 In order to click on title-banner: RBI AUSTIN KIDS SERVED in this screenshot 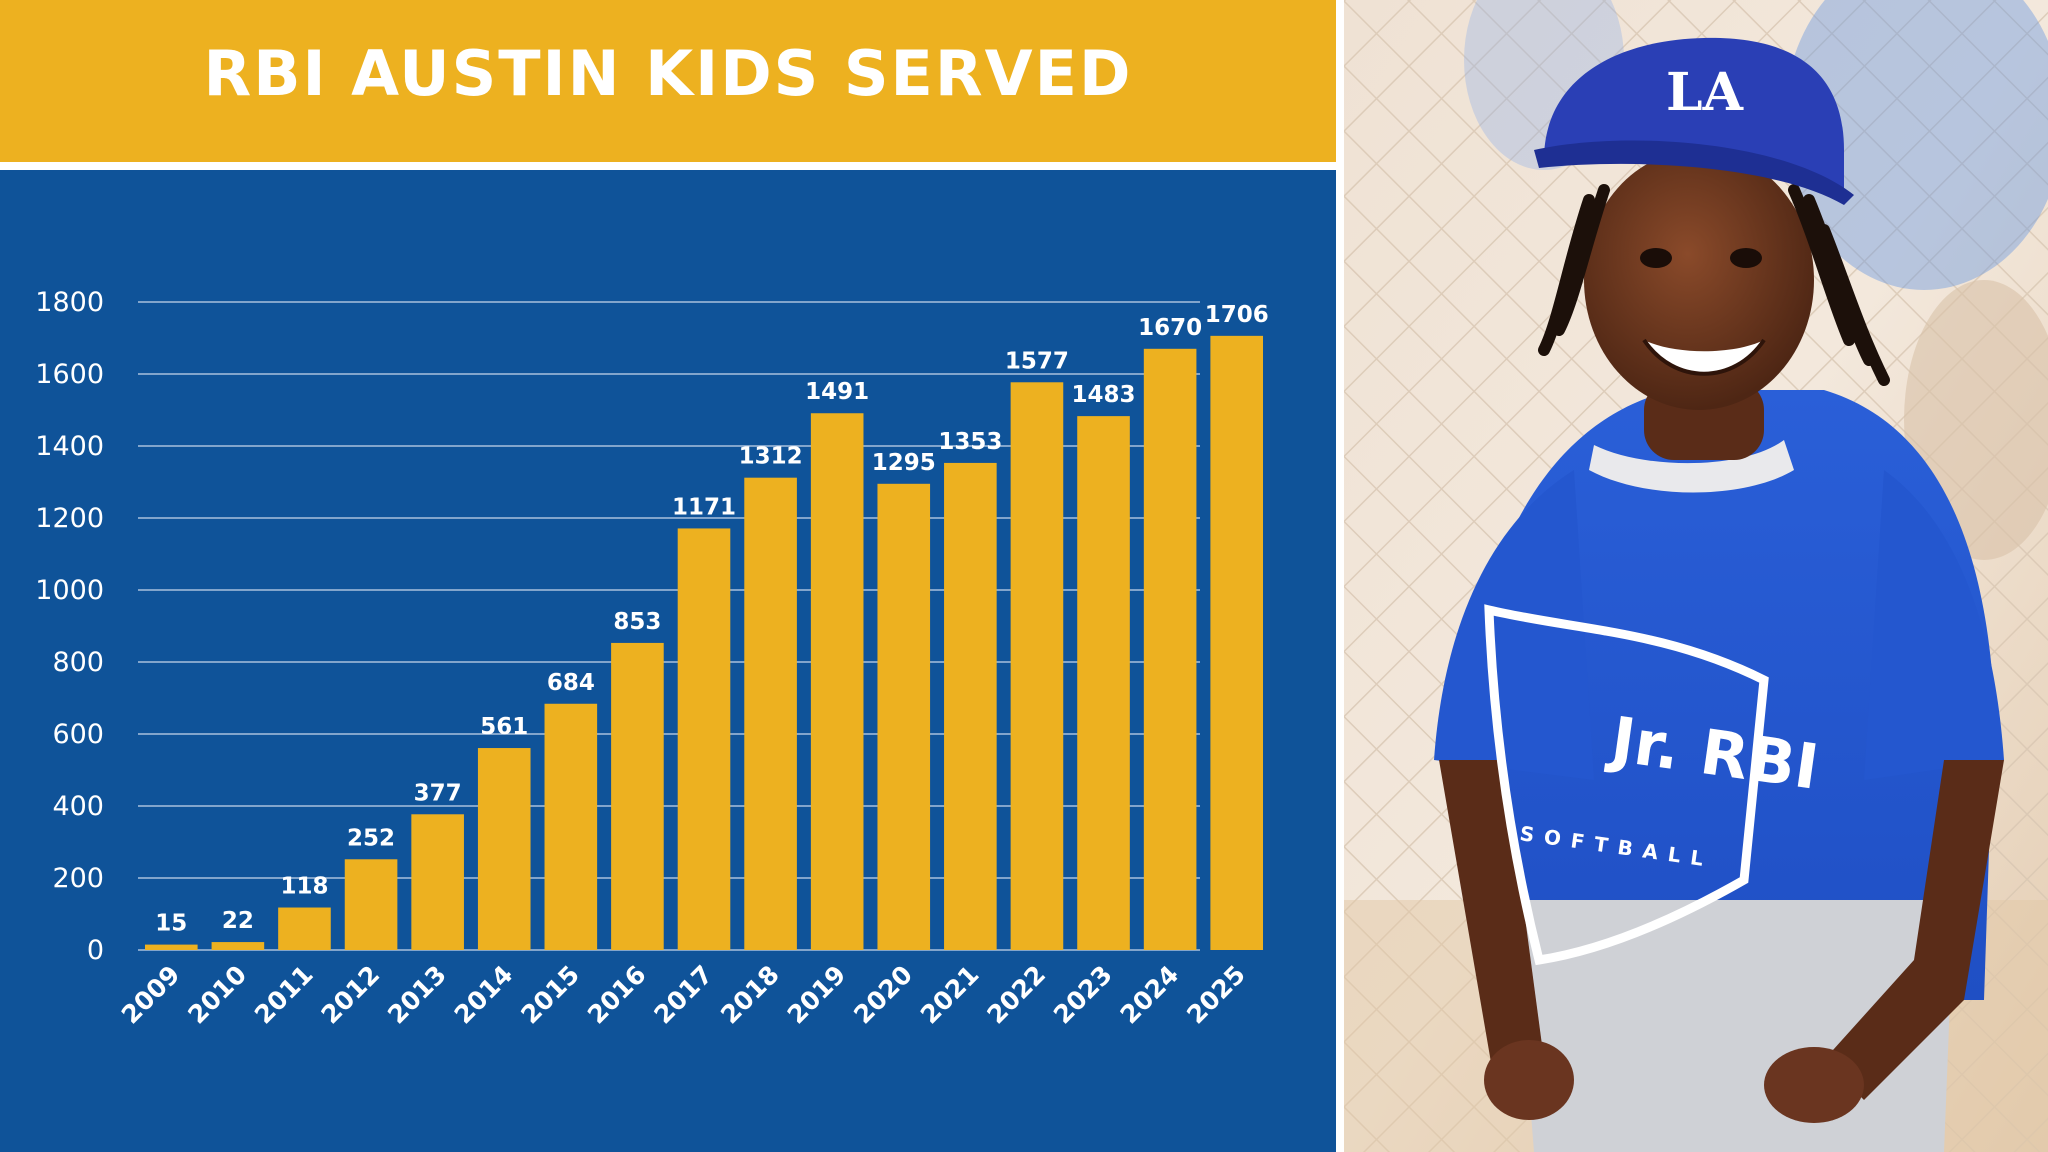, I will do `click(668, 81)`.